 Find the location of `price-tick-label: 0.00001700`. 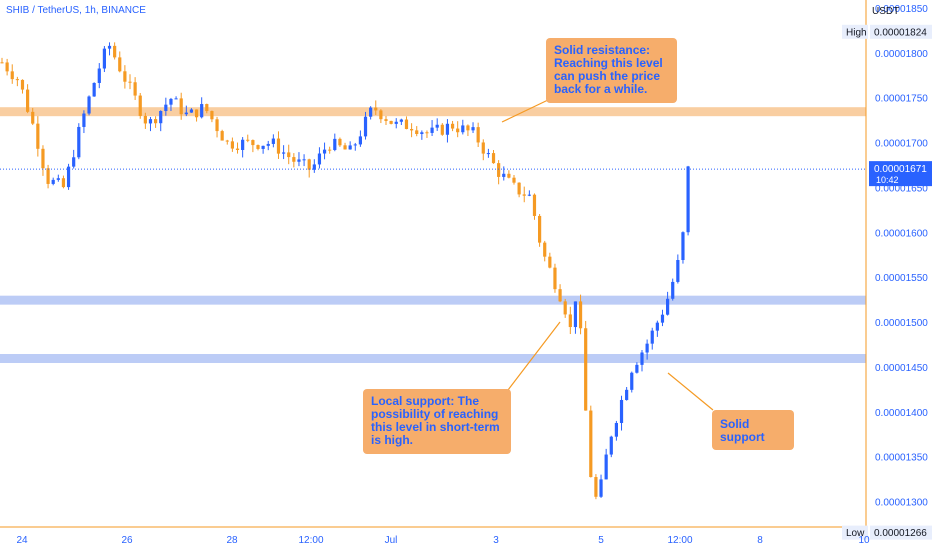

price-tick-label: 0.00001700 is located at coordinates (901, 144).